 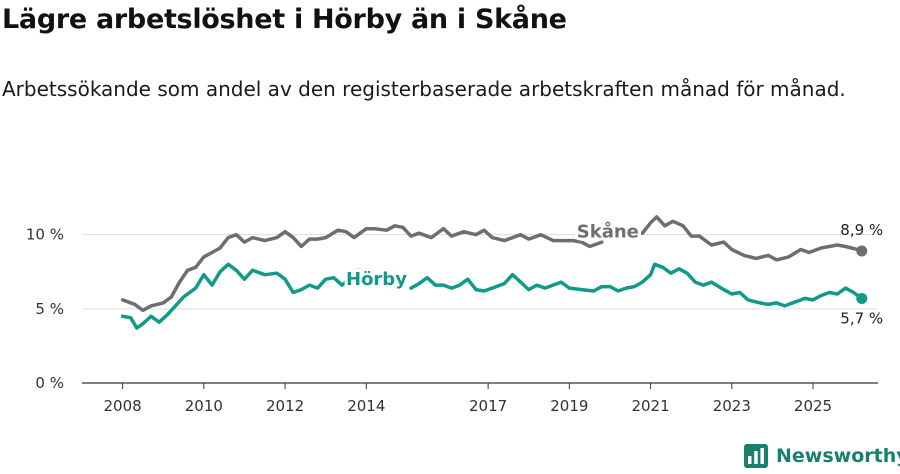 I want to click on x-tick-label: 2014, so click(x=366, y=406).